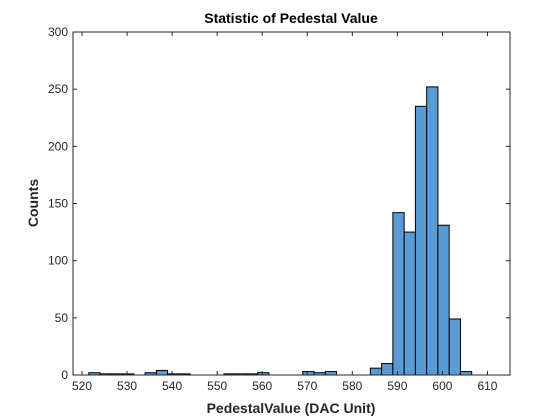 The width and height of the screenshot is (560, 420). Describe the element at coordinates (397, 386) in the screenshot. I see `x-tick-label: 590` at that location.